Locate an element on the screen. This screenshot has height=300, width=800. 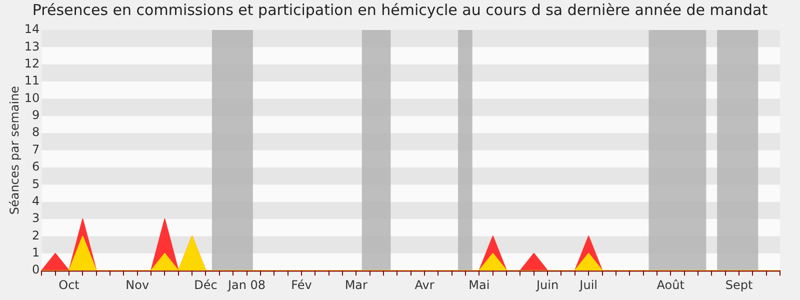
x-tick-label: Jan 08 is located at coordinates (246, 285).